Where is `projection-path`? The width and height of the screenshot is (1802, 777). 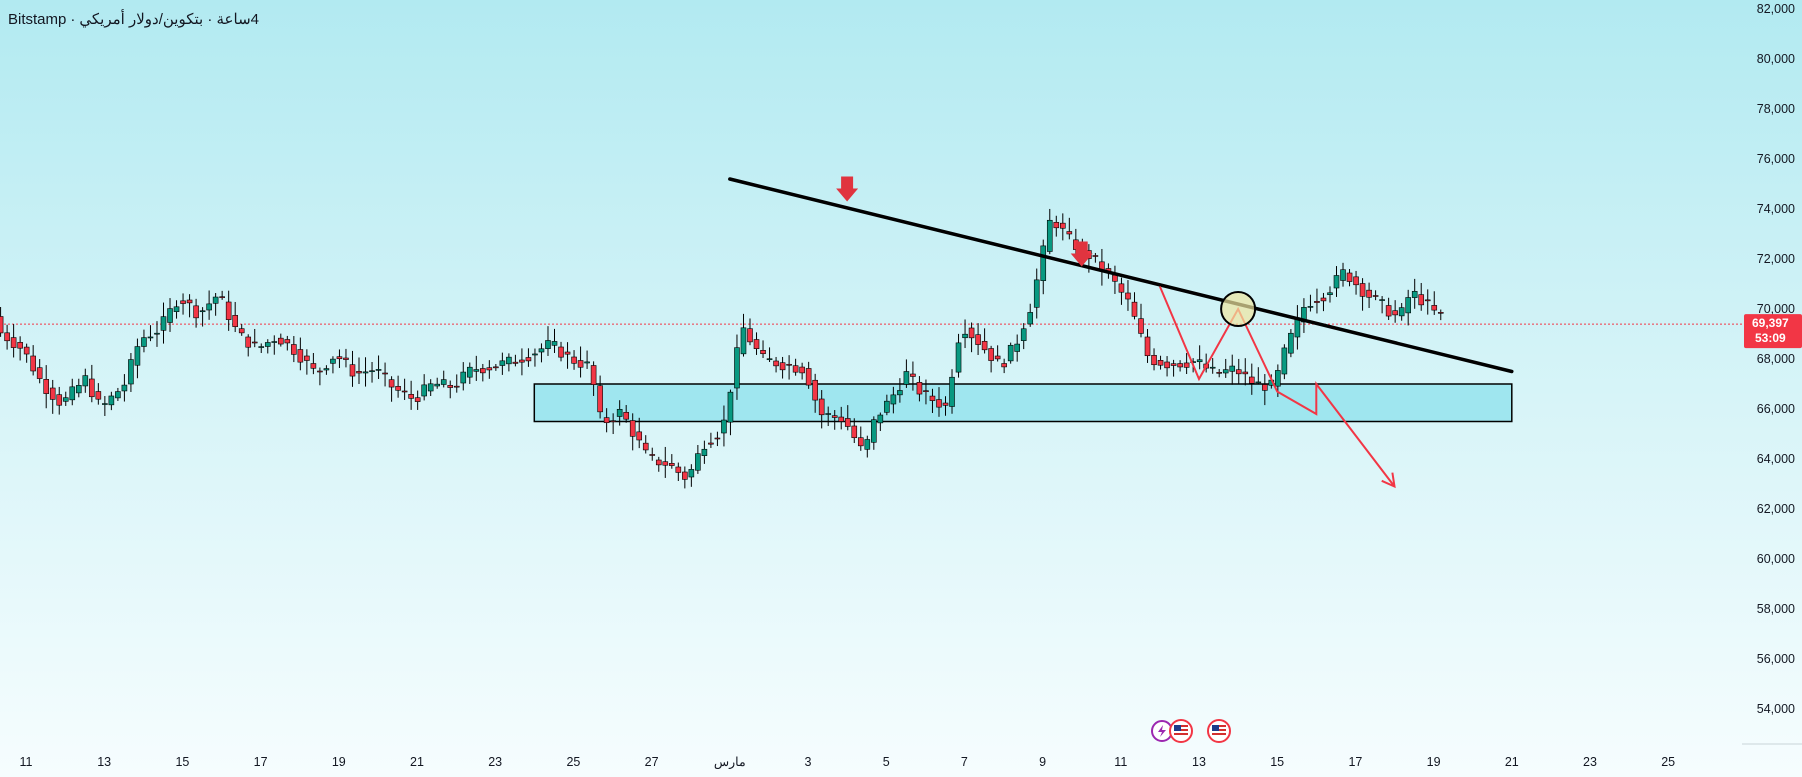 projection-path is located at coordinates (1277, 387).